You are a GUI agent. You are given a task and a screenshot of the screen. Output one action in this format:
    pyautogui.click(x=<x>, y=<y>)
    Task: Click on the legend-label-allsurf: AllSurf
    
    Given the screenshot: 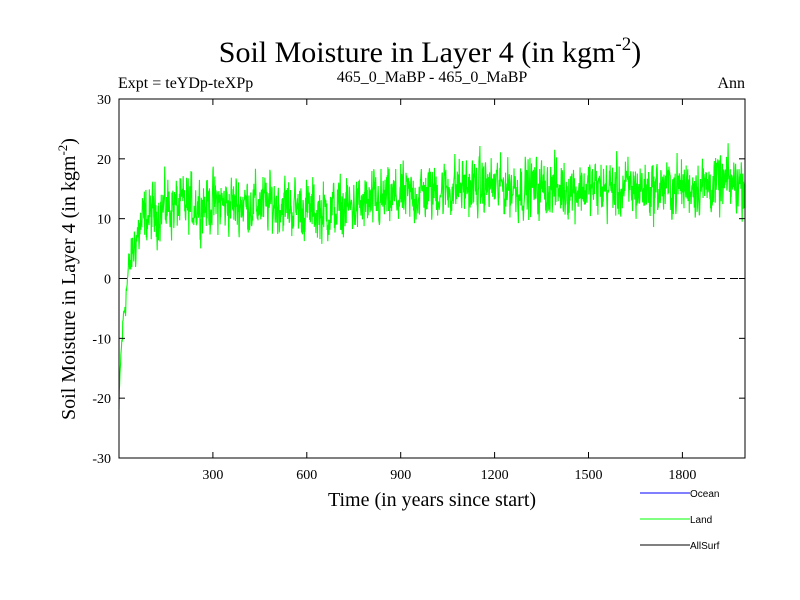 What is the action you would take?
    pyautogui.click(x=705, y=546)
    